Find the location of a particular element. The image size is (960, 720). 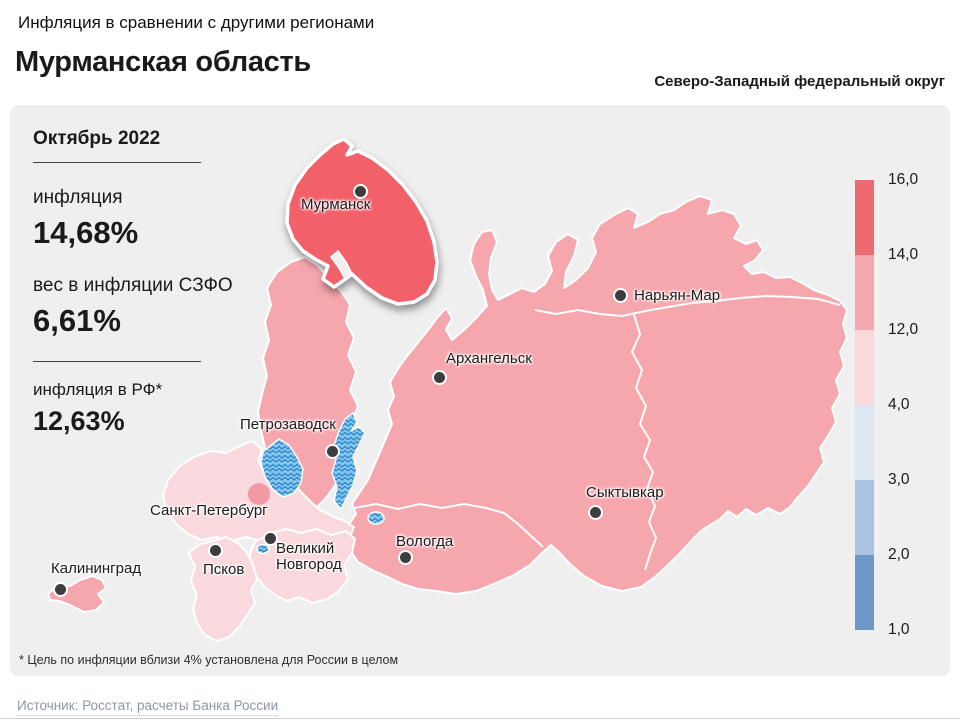

murmansk-gulf-notch is located at coordinates (341, 265).